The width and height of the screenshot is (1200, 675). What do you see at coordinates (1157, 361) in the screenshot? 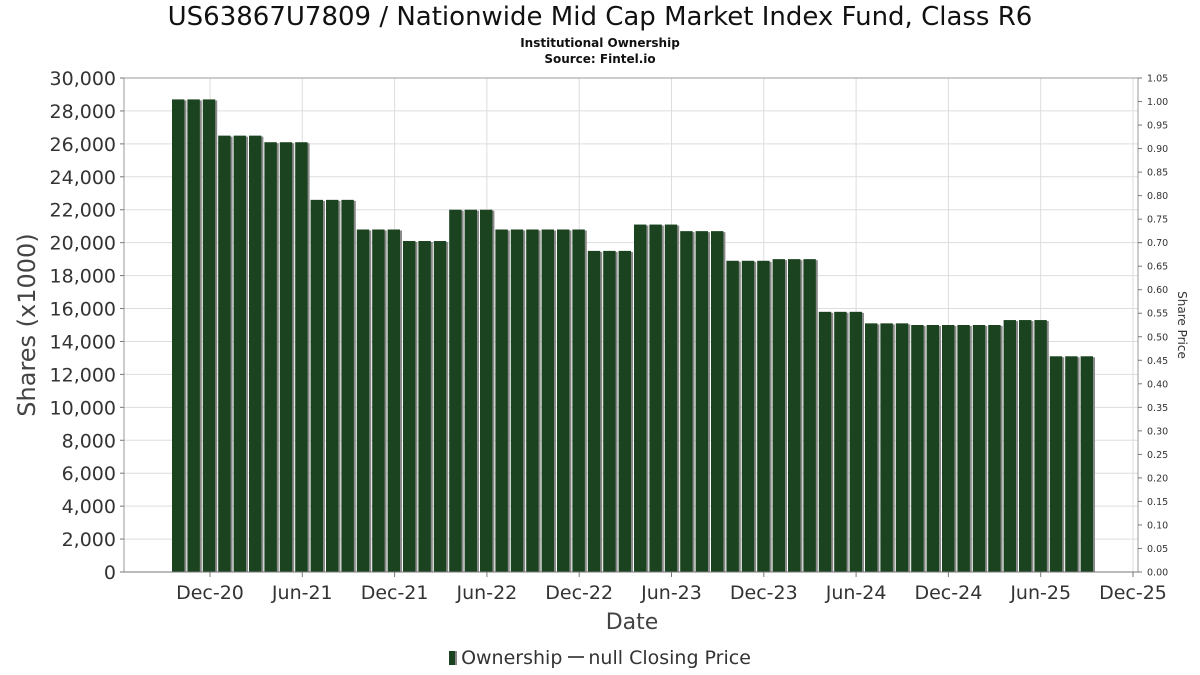
I see `y2-tick-label: 0.45` at bounding box center [1157, 361].